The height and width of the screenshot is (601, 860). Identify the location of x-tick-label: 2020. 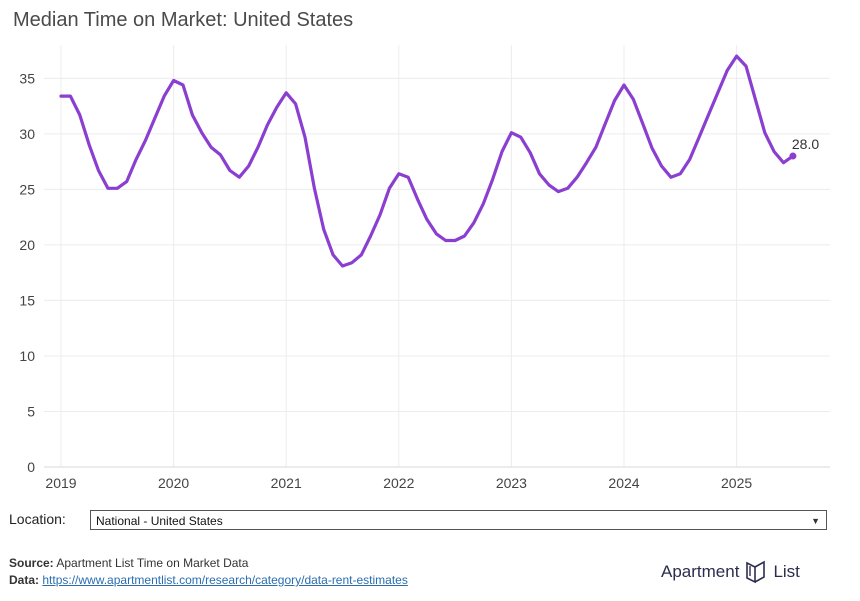
(173, 483).